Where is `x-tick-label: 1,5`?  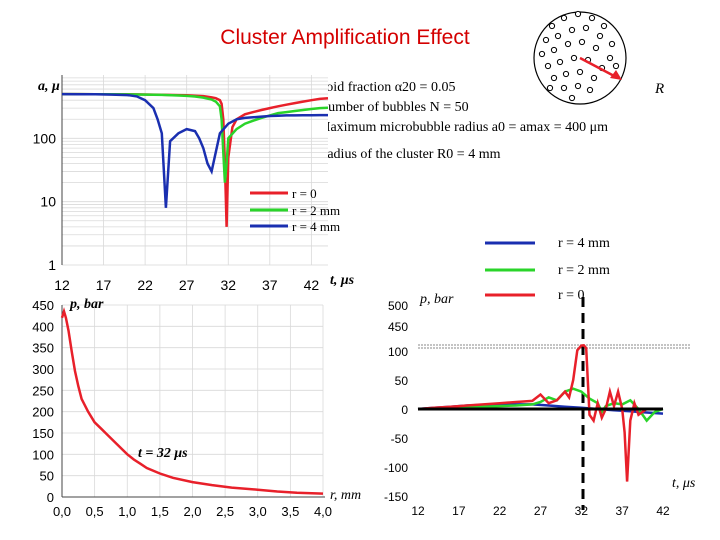 x-tick-label: 1,5 is located at coordinates (160, 511).